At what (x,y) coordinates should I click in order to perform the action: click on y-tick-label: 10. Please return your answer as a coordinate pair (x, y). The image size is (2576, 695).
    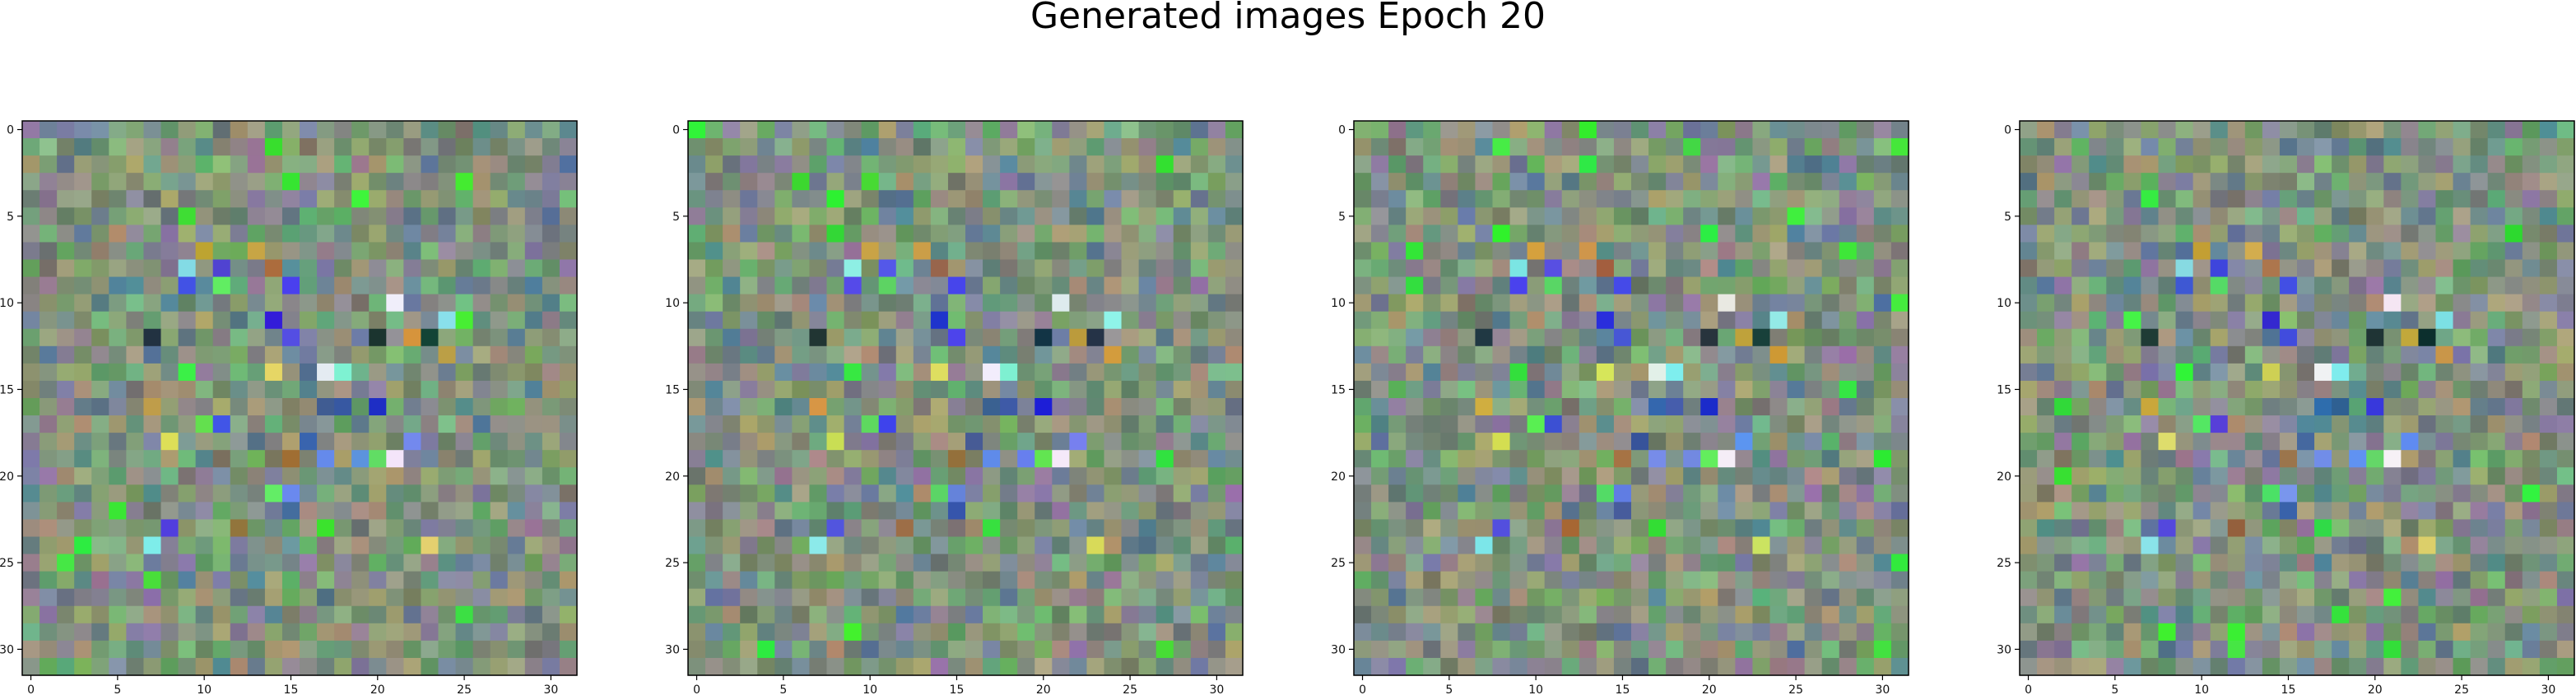
    Looking at the image, I should click on (7, 303).